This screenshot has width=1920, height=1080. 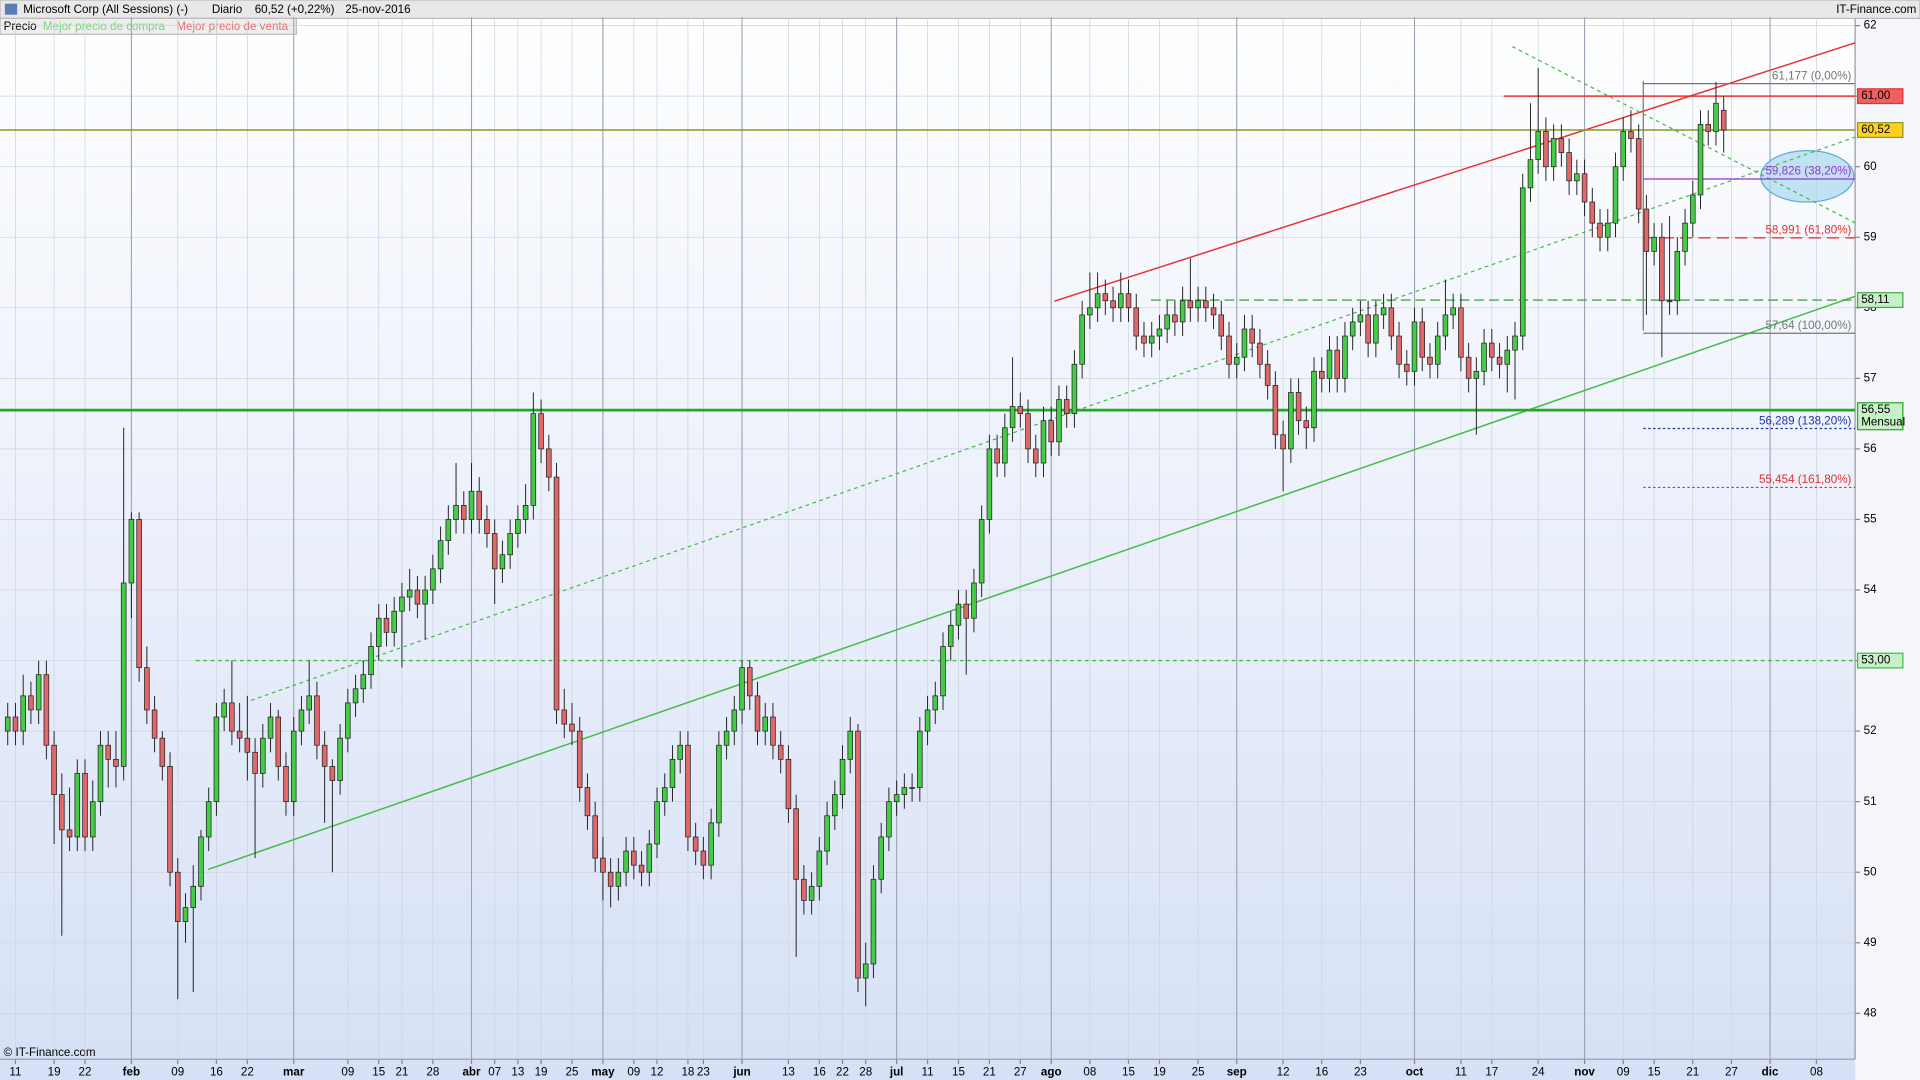 I want to click on x-tick-label: 19, so click(x=541, y=1072).